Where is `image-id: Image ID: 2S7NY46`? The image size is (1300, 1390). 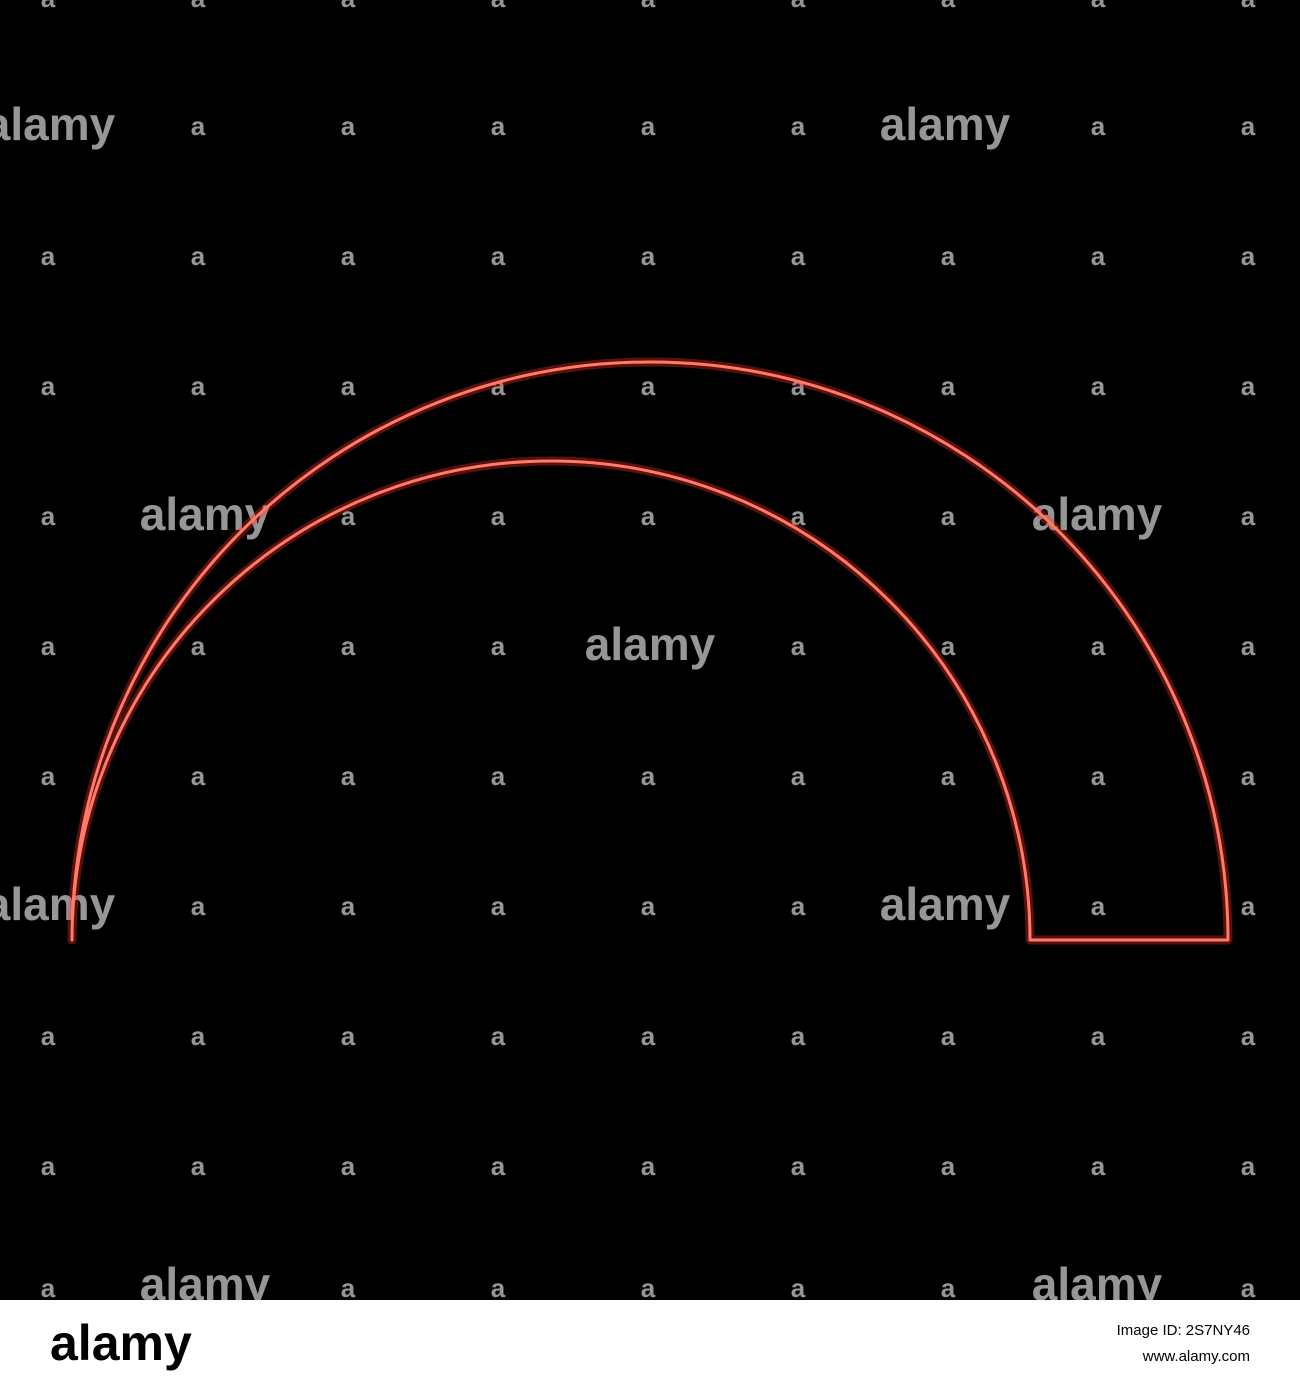 image-id: Image ID: 2S7NY46 is located at coordinates (1183, 1330).